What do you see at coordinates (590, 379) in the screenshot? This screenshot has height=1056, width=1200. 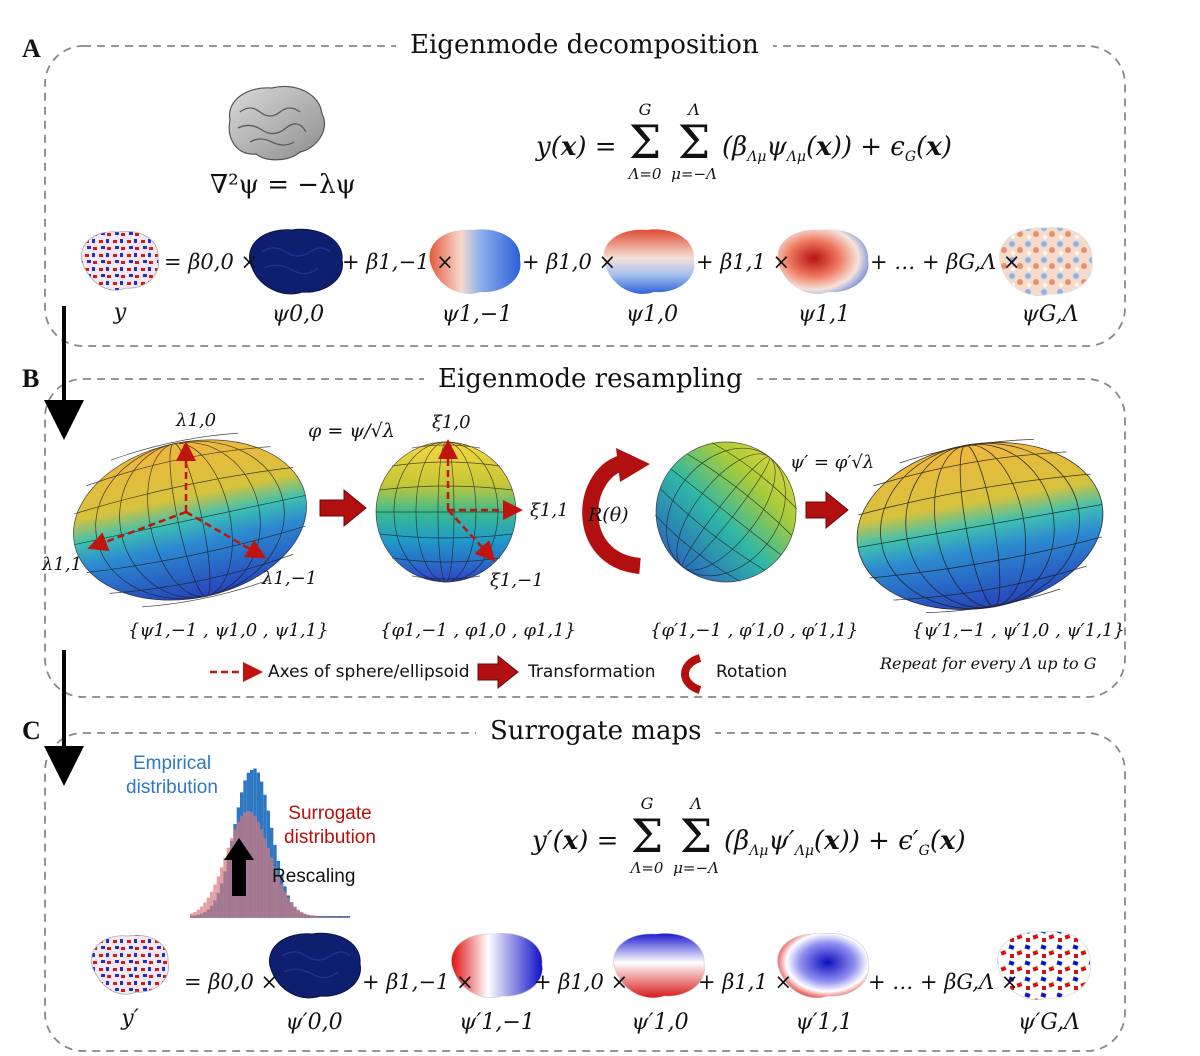 I see `panel-b-title: Eigenmode resampling` at bounding box center [590, 379].